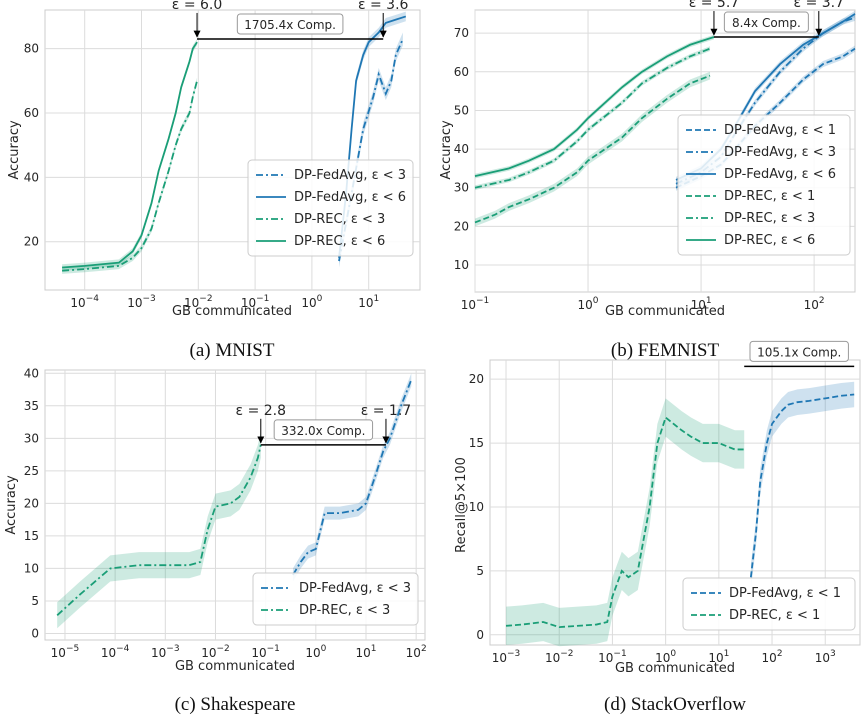  I want to click on epsilon-annotation: ε = 5.7, so click(714, 5).